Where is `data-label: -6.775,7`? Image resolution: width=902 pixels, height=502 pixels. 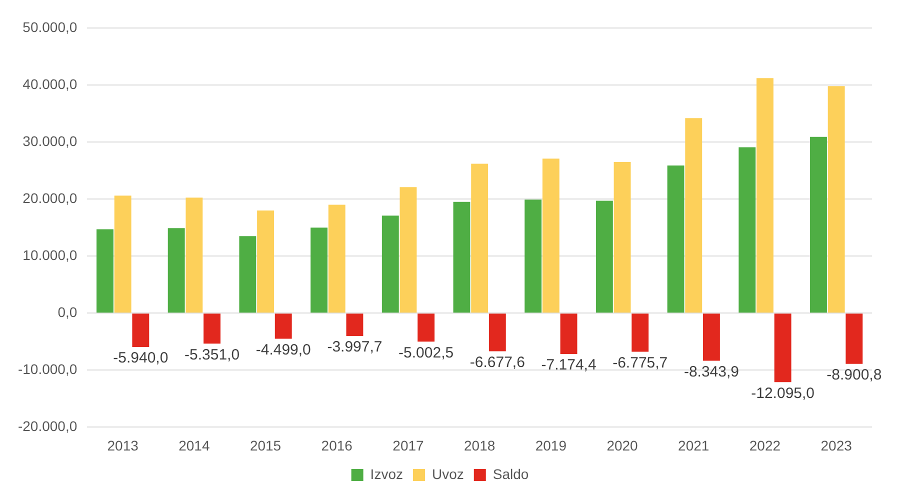
data-label: -6.775,7 is located at coordinates (640, 363).